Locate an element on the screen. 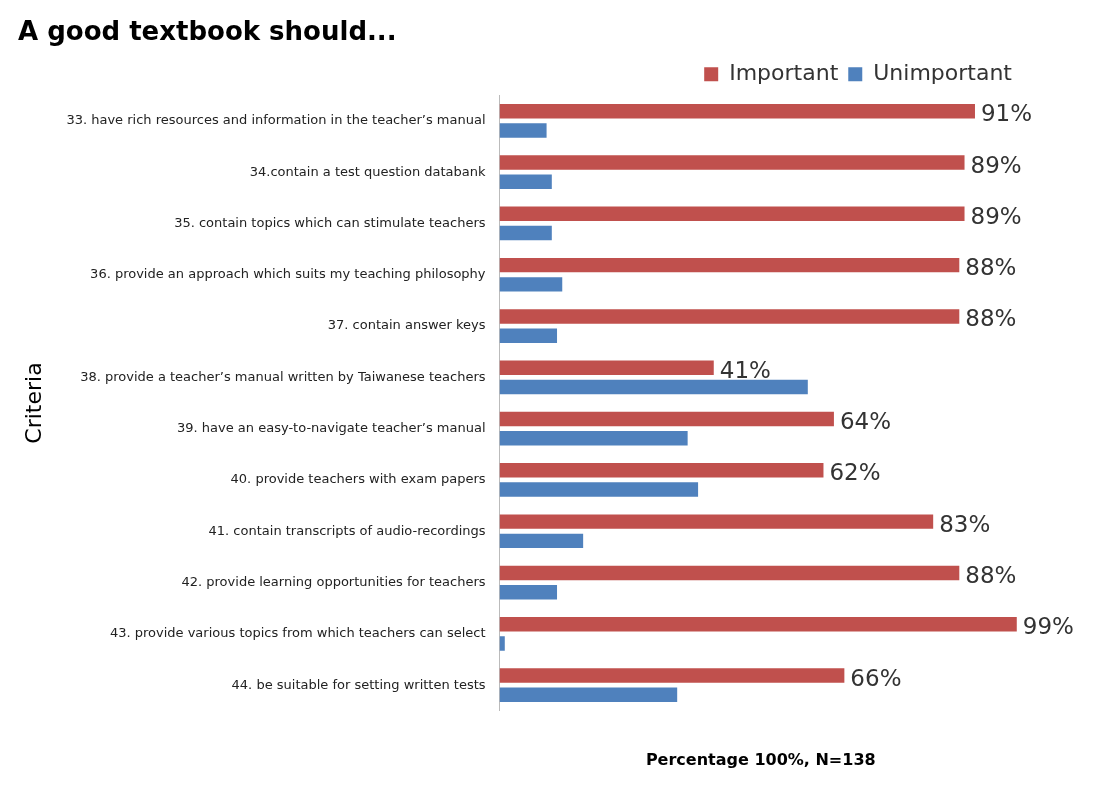 The height and width of the screenshot is (792, 1110). data-label: 91% is located at coordinates (1006, 113).